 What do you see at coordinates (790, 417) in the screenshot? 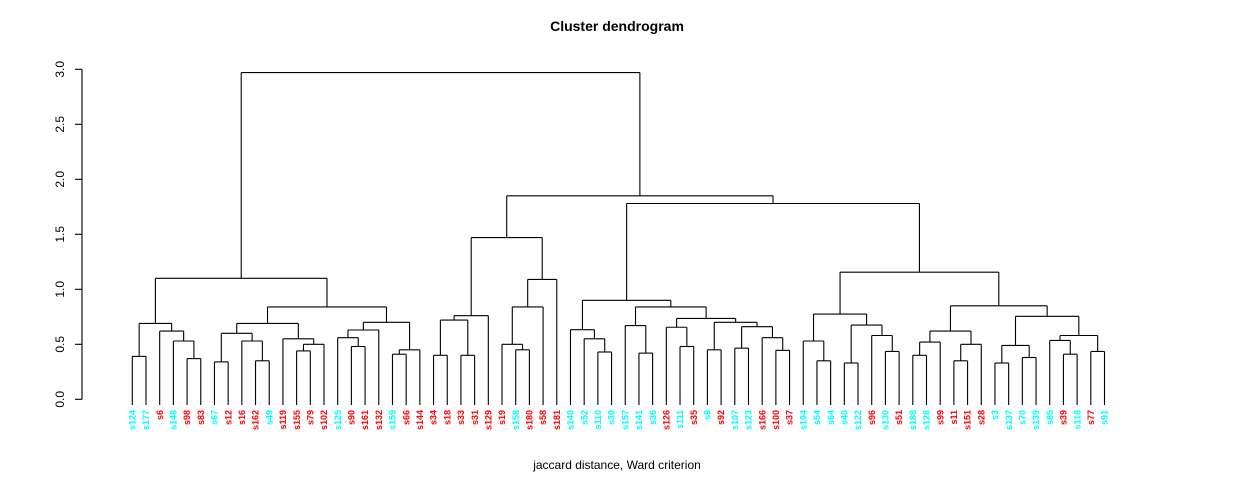
I see `leaf-label: s37` at bounding box center [790, 417].